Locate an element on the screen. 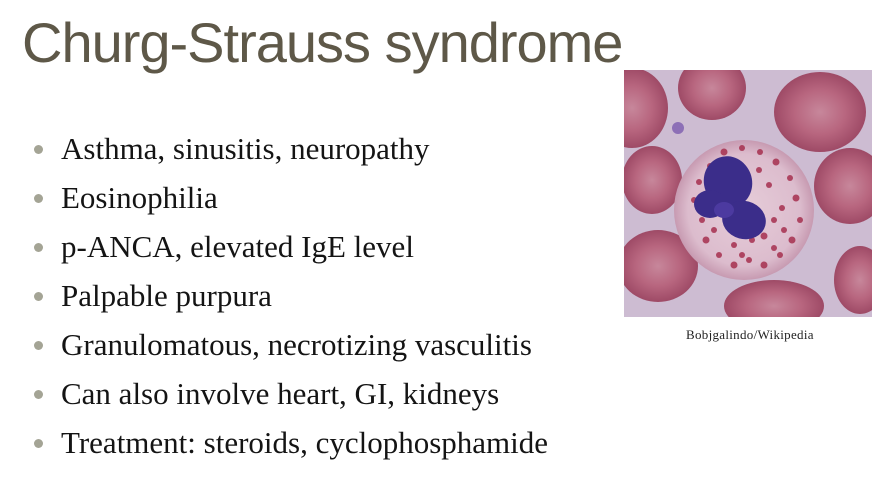 Image resolution: width=880 pixels, height=486 pixels. nucleus is located at coordinates (730, 198).